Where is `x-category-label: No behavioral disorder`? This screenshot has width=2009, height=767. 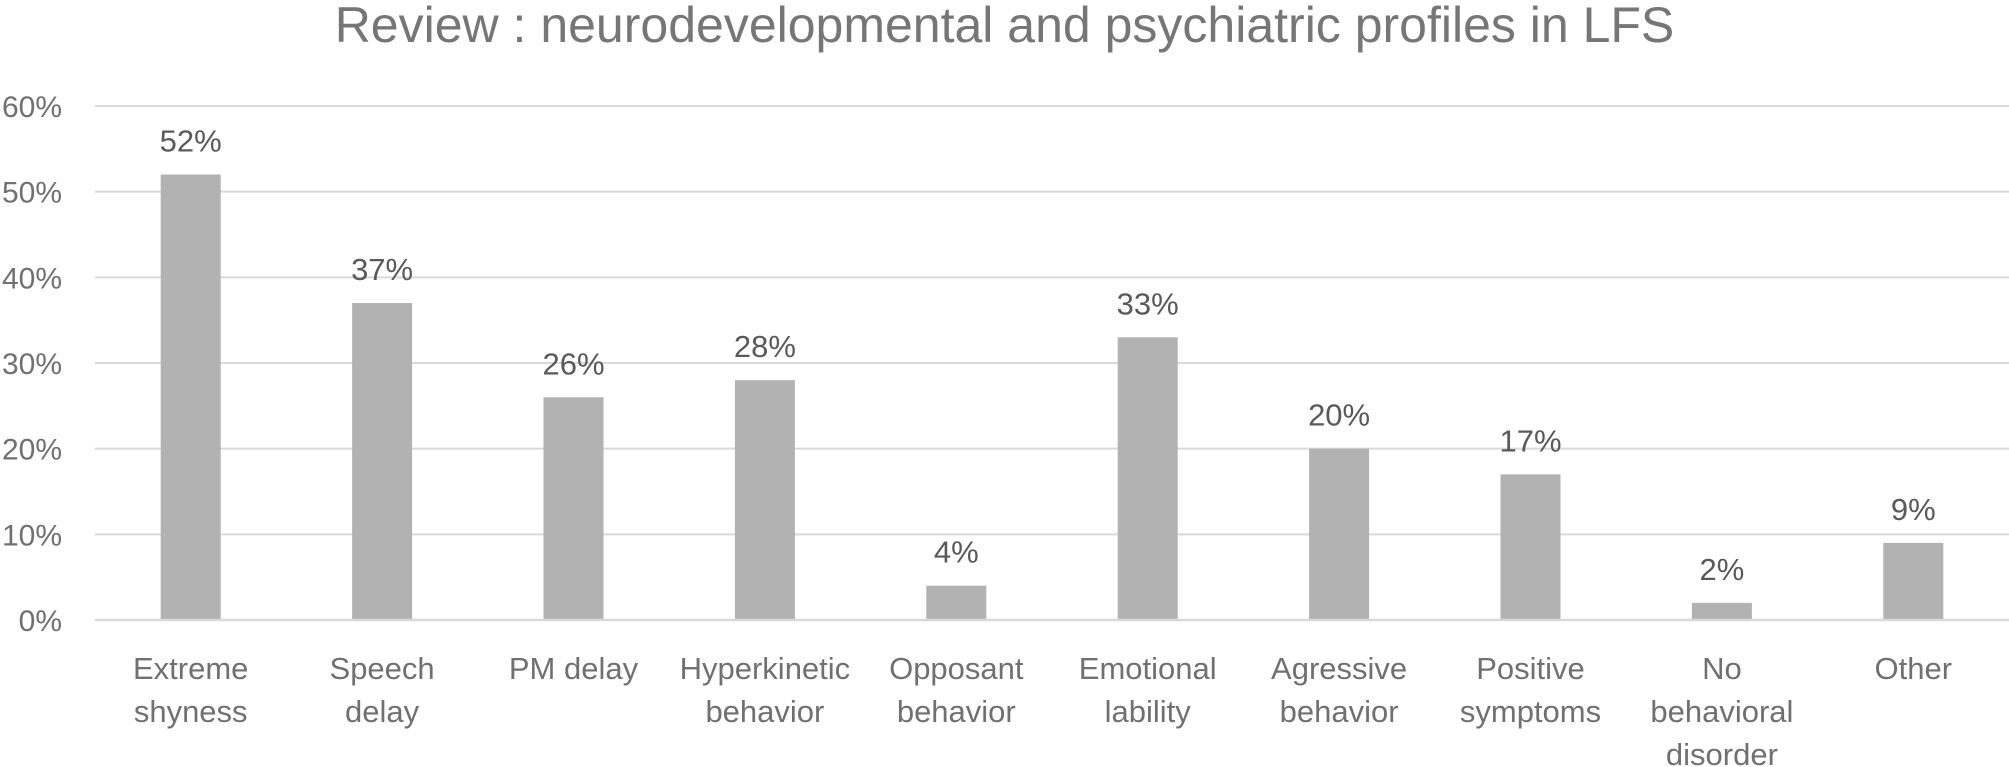
x-category-label: No behavioral disorder is located at coordinates (1721, 709).